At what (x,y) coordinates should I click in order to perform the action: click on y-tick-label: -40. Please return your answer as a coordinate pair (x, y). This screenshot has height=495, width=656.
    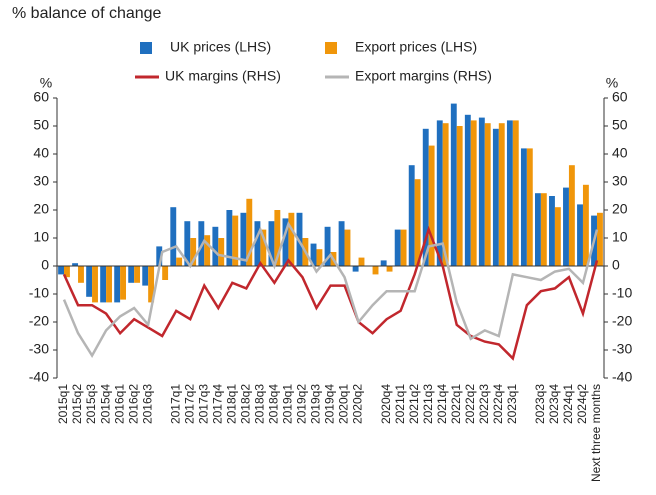
    Looking at the image, I should click on (39, 377).